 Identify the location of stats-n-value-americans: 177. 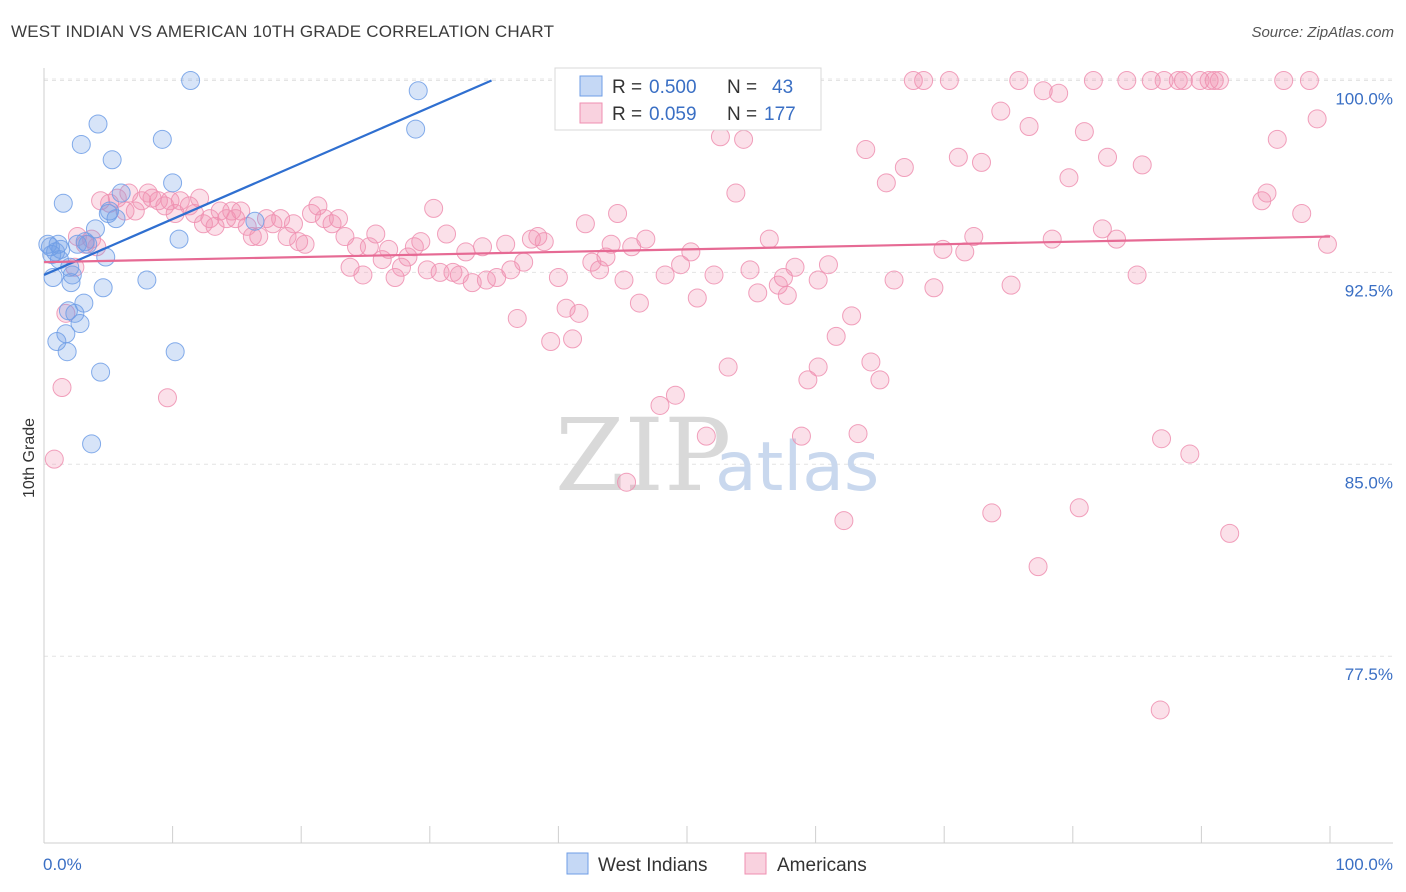
(780, 114).